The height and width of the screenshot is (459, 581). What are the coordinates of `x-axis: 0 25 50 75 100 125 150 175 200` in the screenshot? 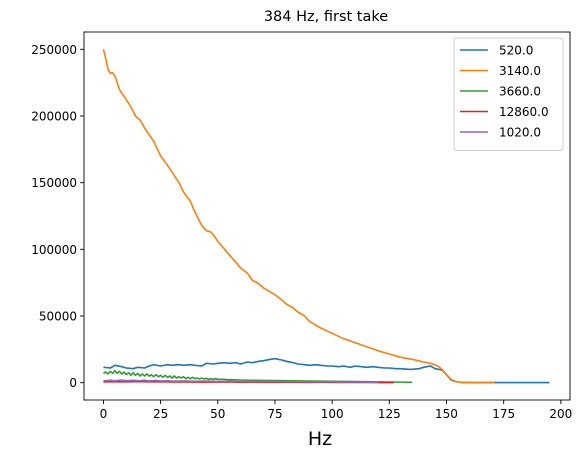 It's located at (336, 410).